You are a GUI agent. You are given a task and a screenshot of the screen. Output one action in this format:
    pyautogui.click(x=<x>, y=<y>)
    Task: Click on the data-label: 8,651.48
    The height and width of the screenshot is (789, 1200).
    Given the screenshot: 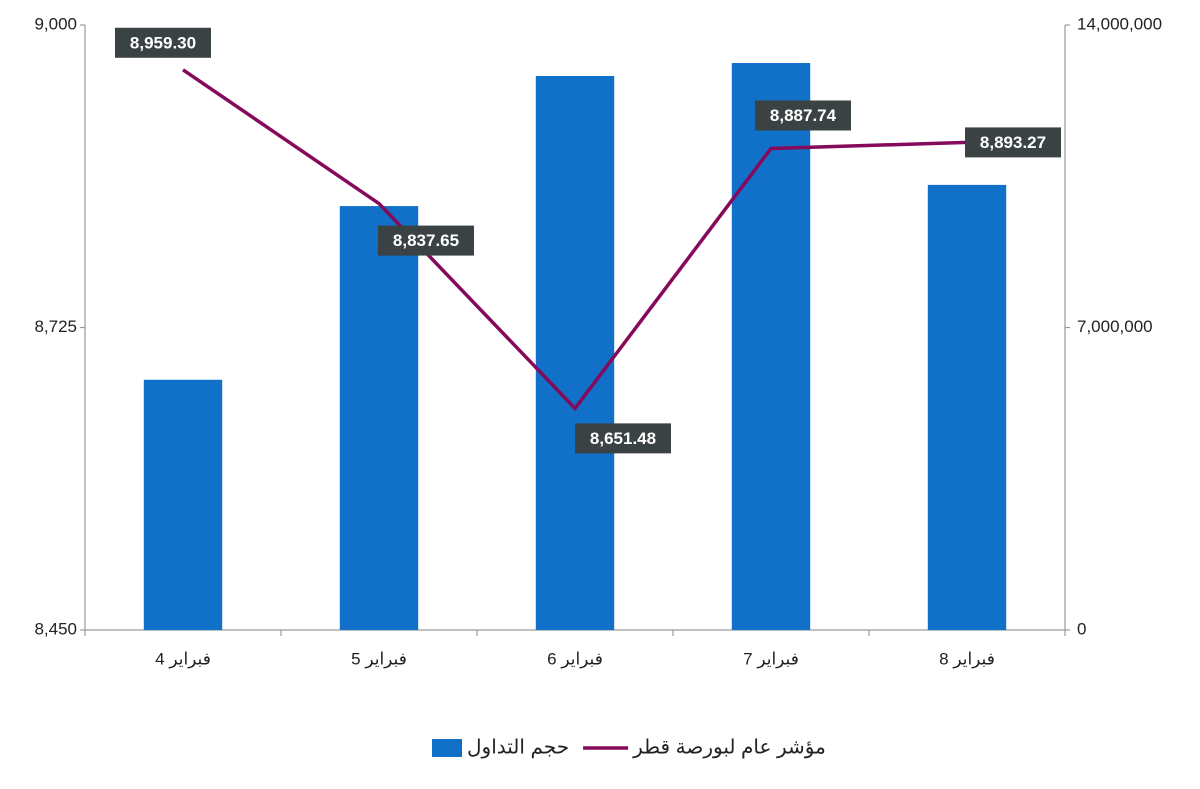 What is the action you would take?
    pyautogui.click(x=623, y=438)
    